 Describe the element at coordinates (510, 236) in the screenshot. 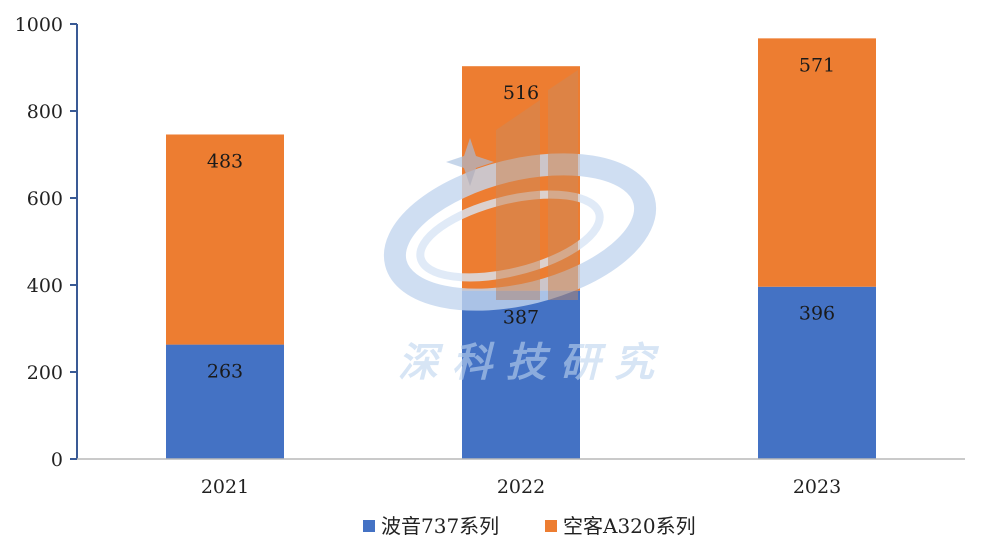

I see `watermark-swoosh-inner` at that location.